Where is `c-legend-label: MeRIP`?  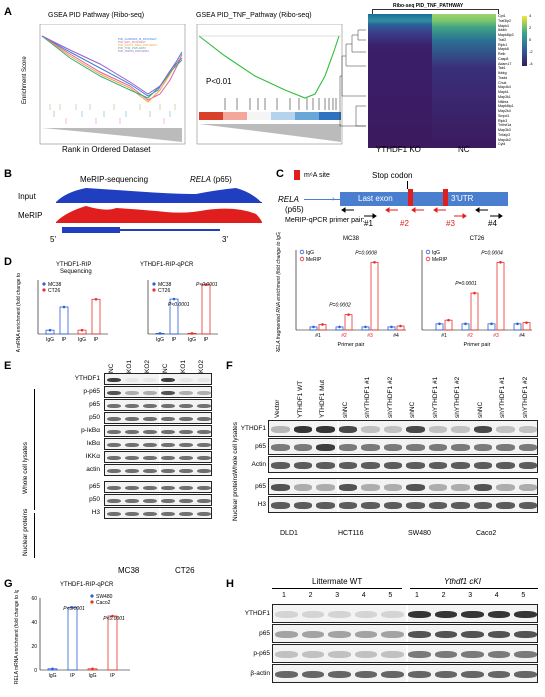
c-legend-label: MeRIP is located at coordinates (440, 260).